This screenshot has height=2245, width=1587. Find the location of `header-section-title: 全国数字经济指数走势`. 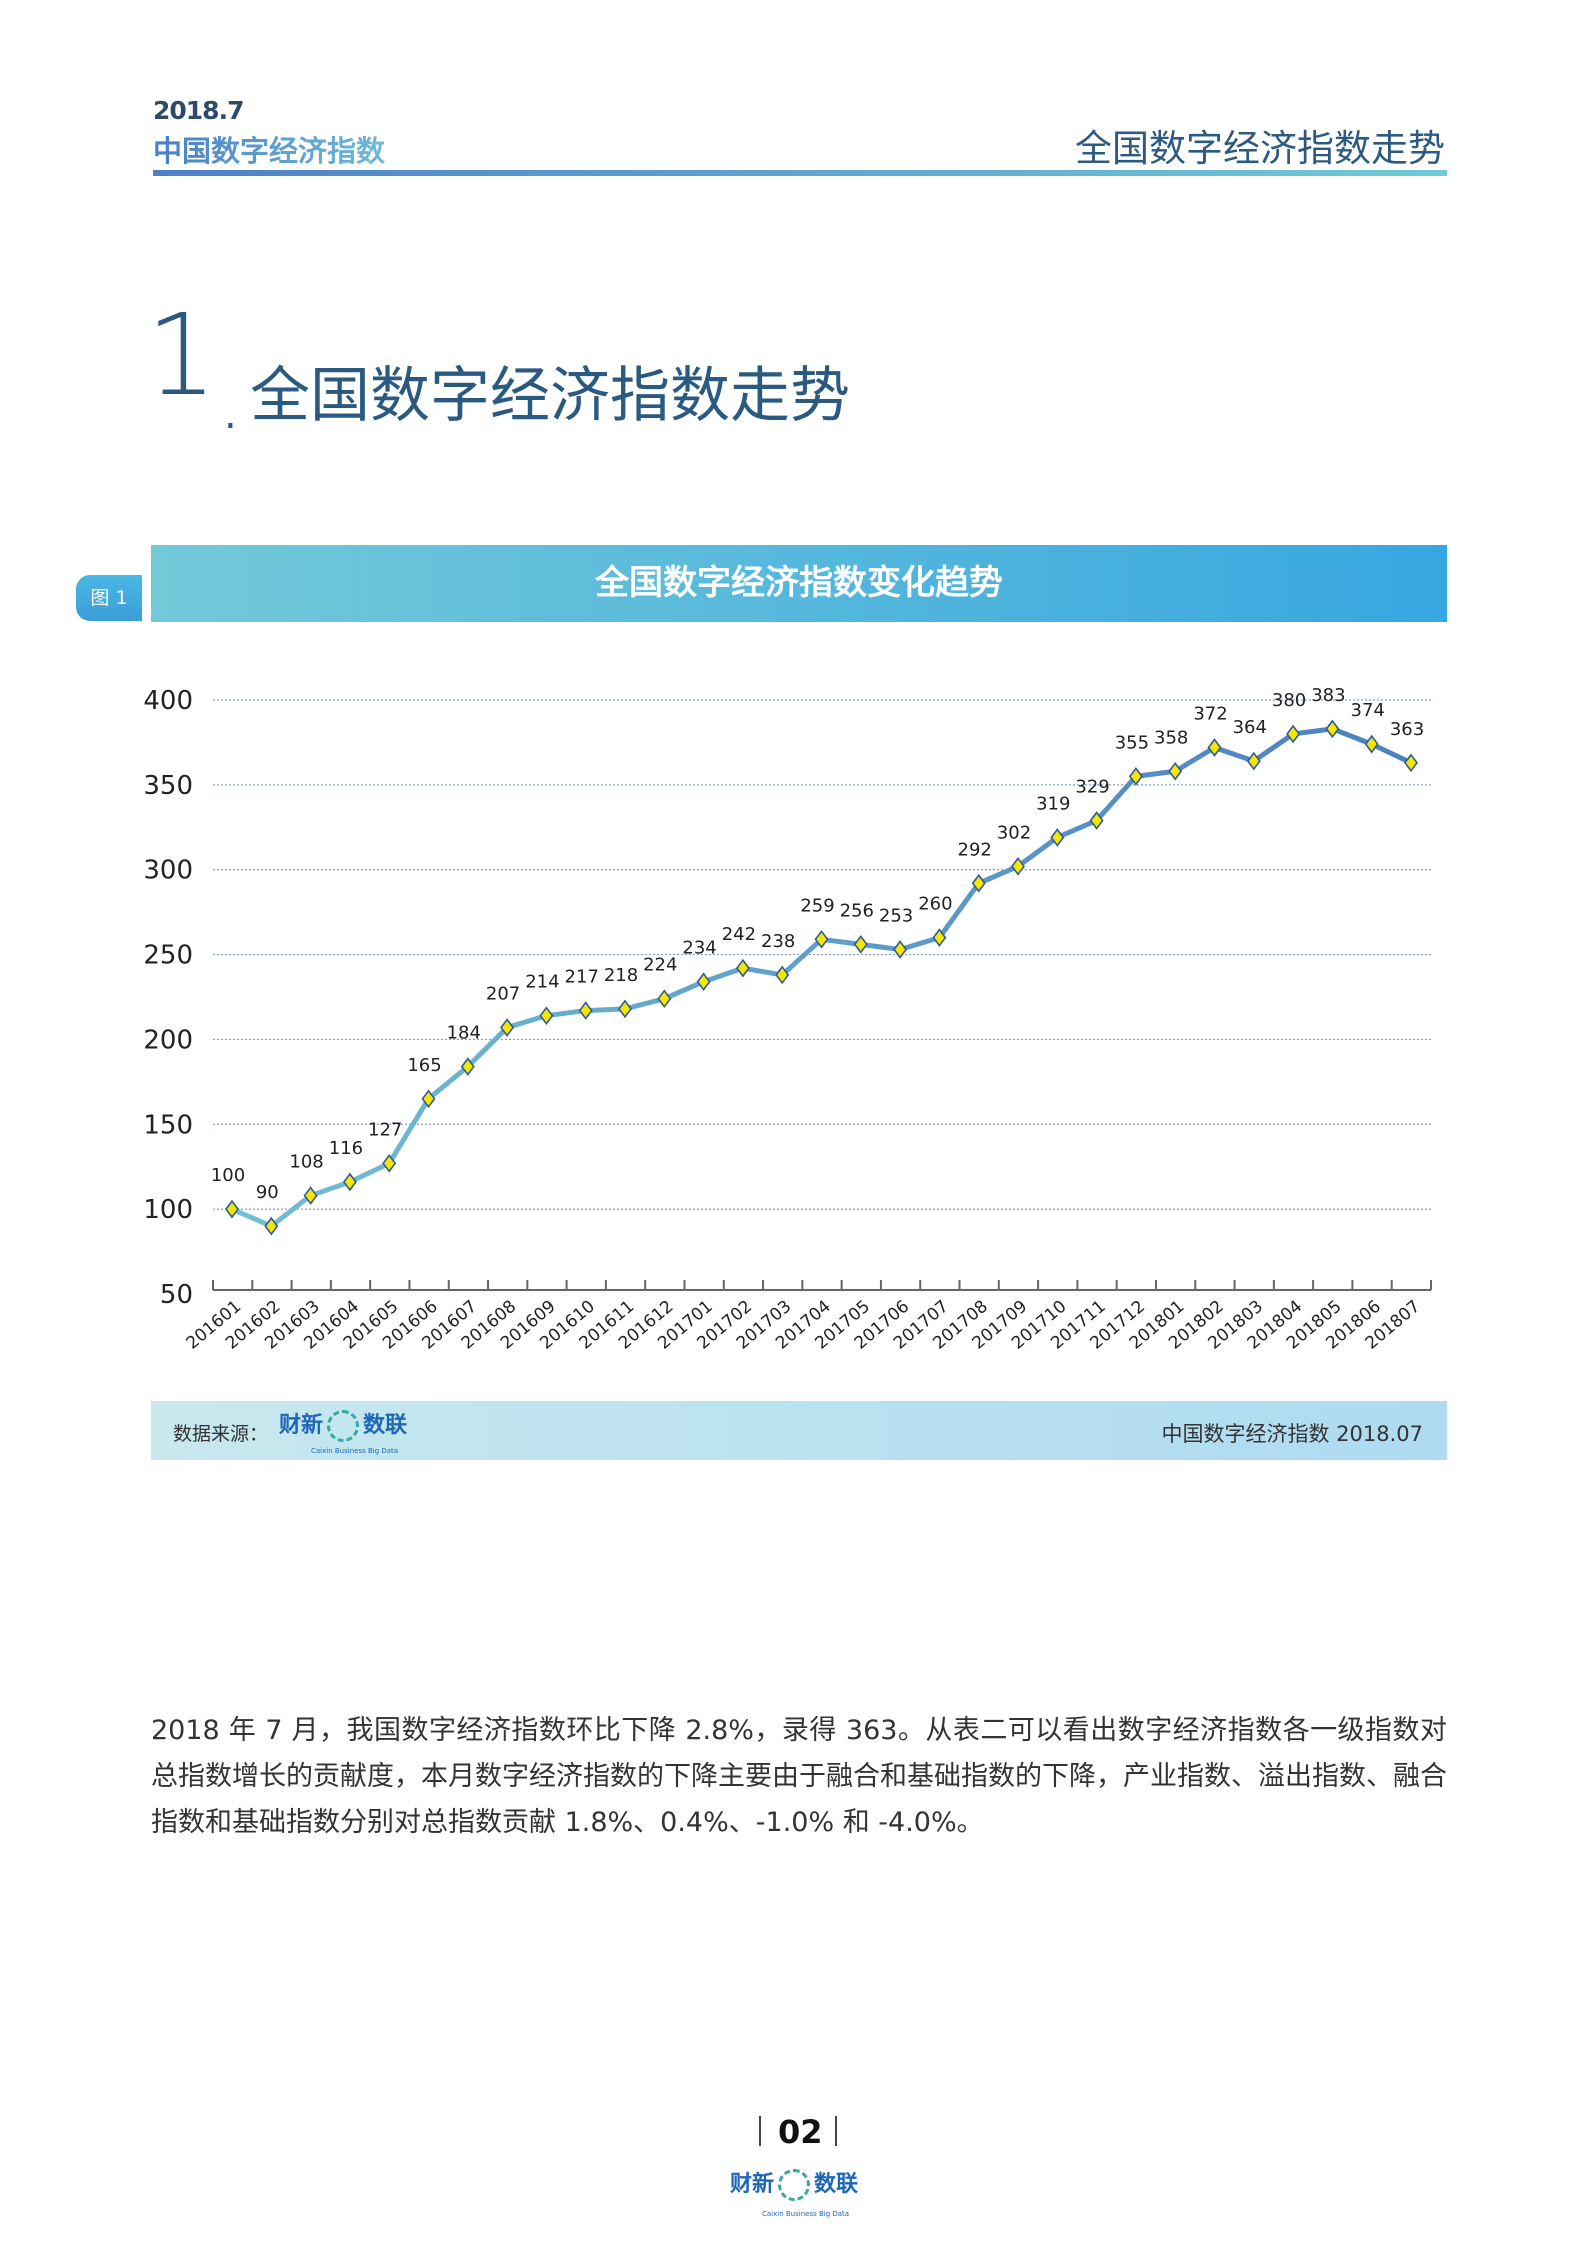

header-section-title: 全国数字经济指数走势 is located at coordinates (1260, 148).